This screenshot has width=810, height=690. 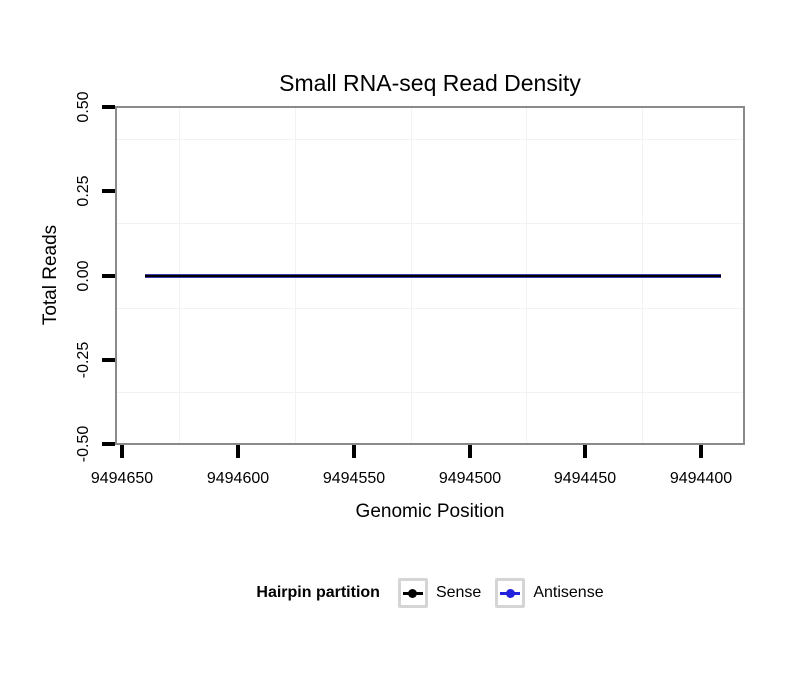 I want to click on legend-label-antisense: Antisense, so click(x=568, y=592).